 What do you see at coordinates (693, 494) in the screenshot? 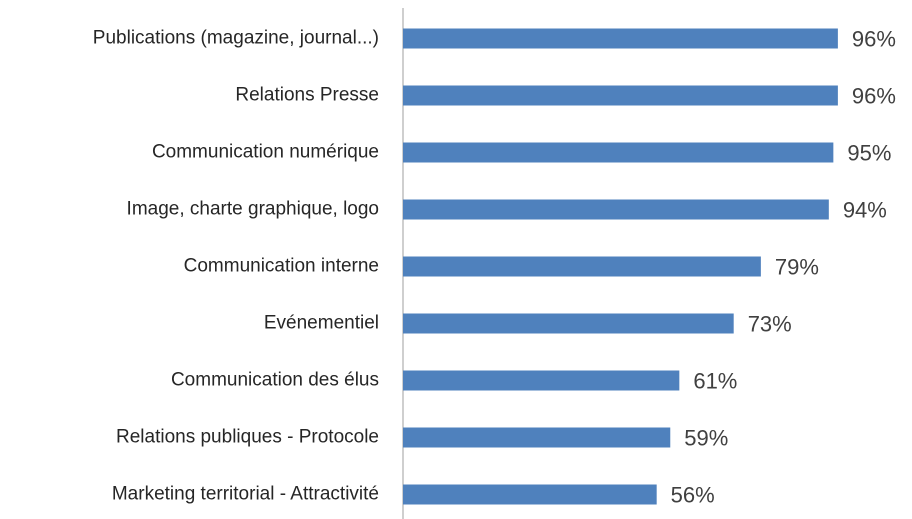
I see `value-label: 56%` at bounding box center [693, 494].